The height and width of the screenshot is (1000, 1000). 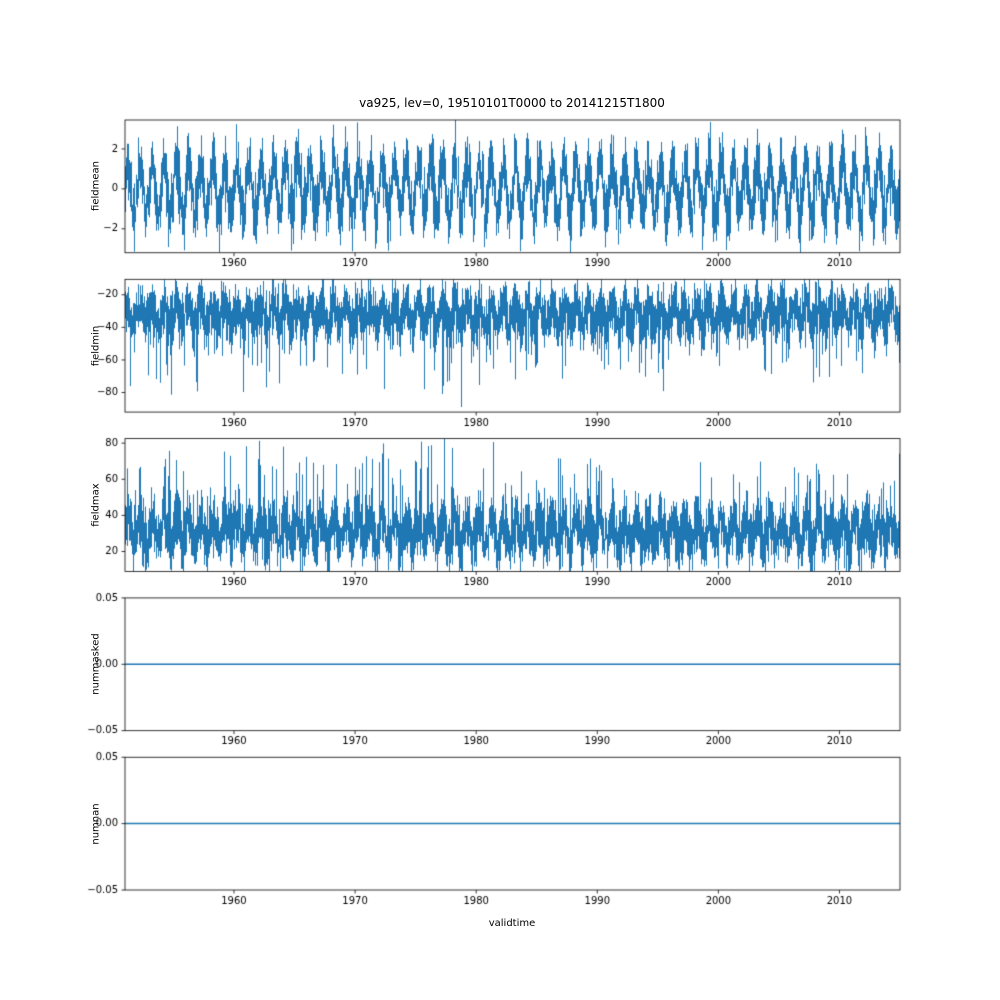 I want to click on ylabel-fieldmax: fieldmax, so click(x=96, y=505).